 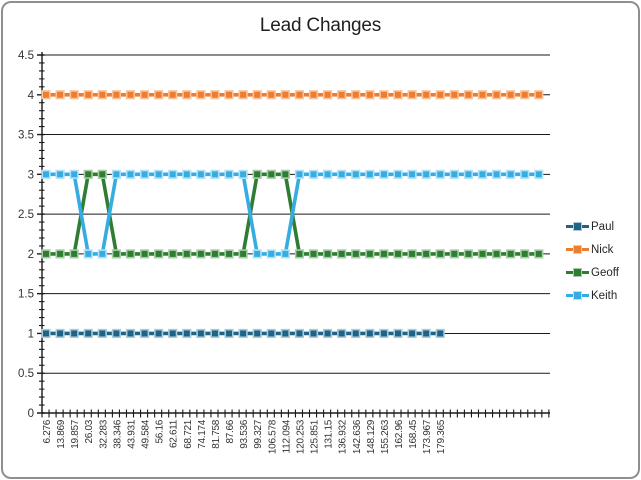 I want to click on x-tick-label: 68.721, so click(x=188, y=434).